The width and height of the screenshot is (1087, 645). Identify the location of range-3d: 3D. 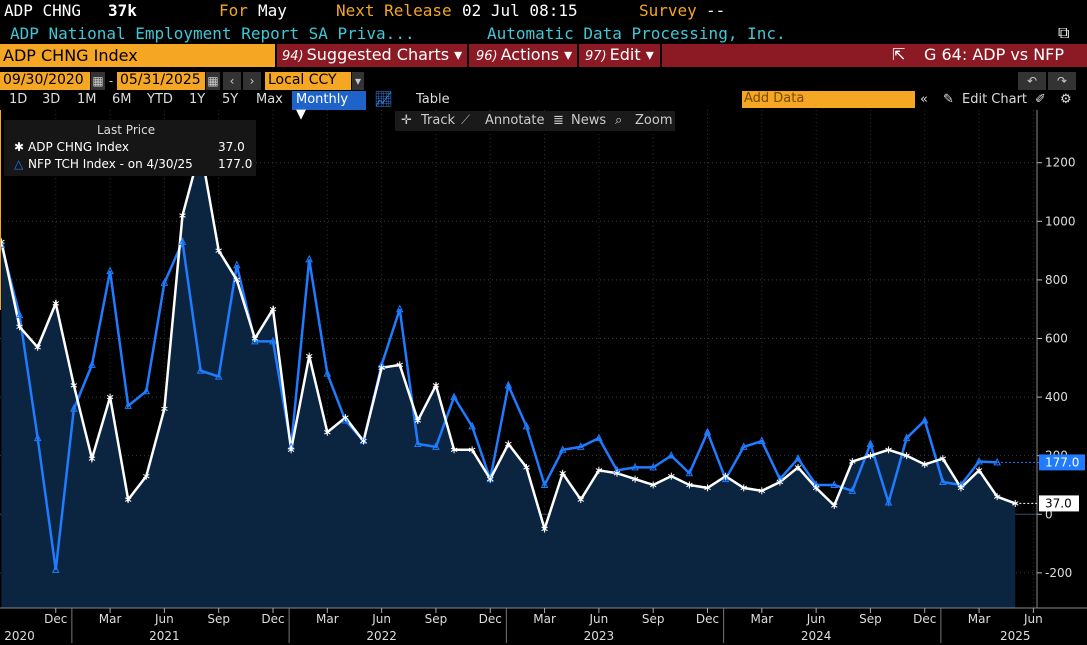
(51, 99).